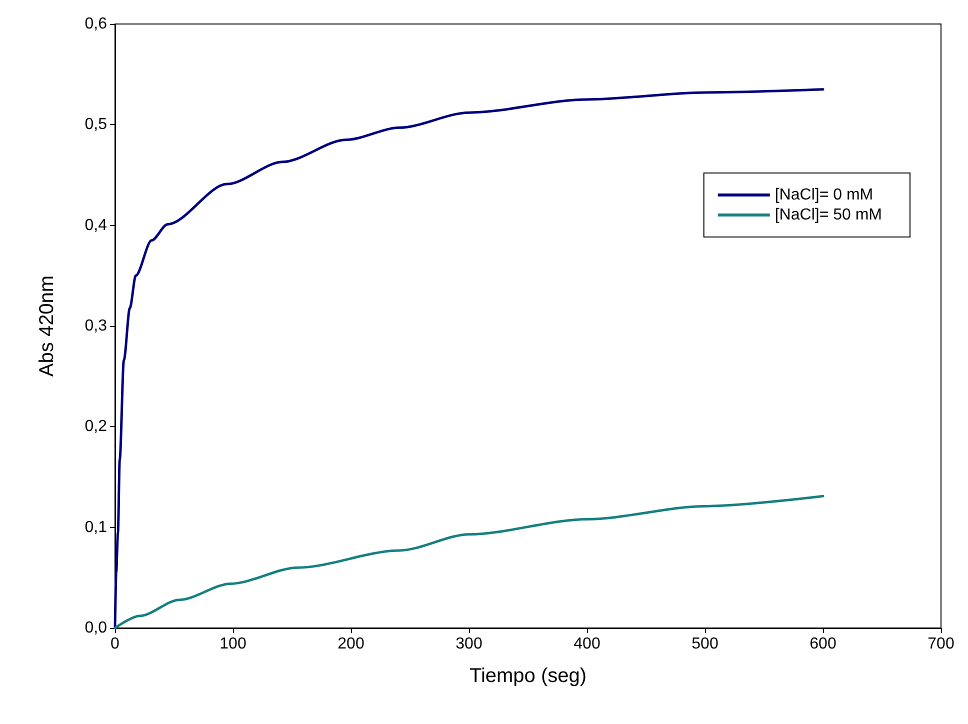  Describe the element at coordinates (233, 644) in the screenshot. I see `x-tick-label: 100` at that location.